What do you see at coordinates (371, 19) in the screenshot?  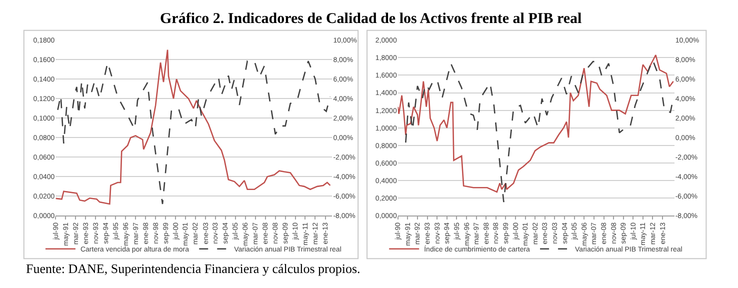 I see `text: Gráfico 2. Indicadores de Calidad de los Activos frente al PIB real` at bounding box center [371, 19].